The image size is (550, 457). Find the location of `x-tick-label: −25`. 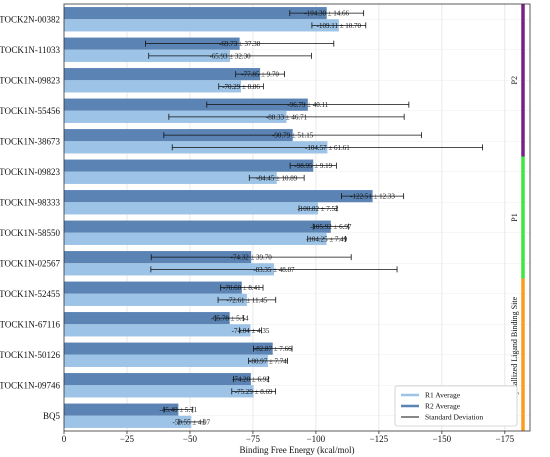

x-tick-label: −25 is located at coordinates (127, 439).